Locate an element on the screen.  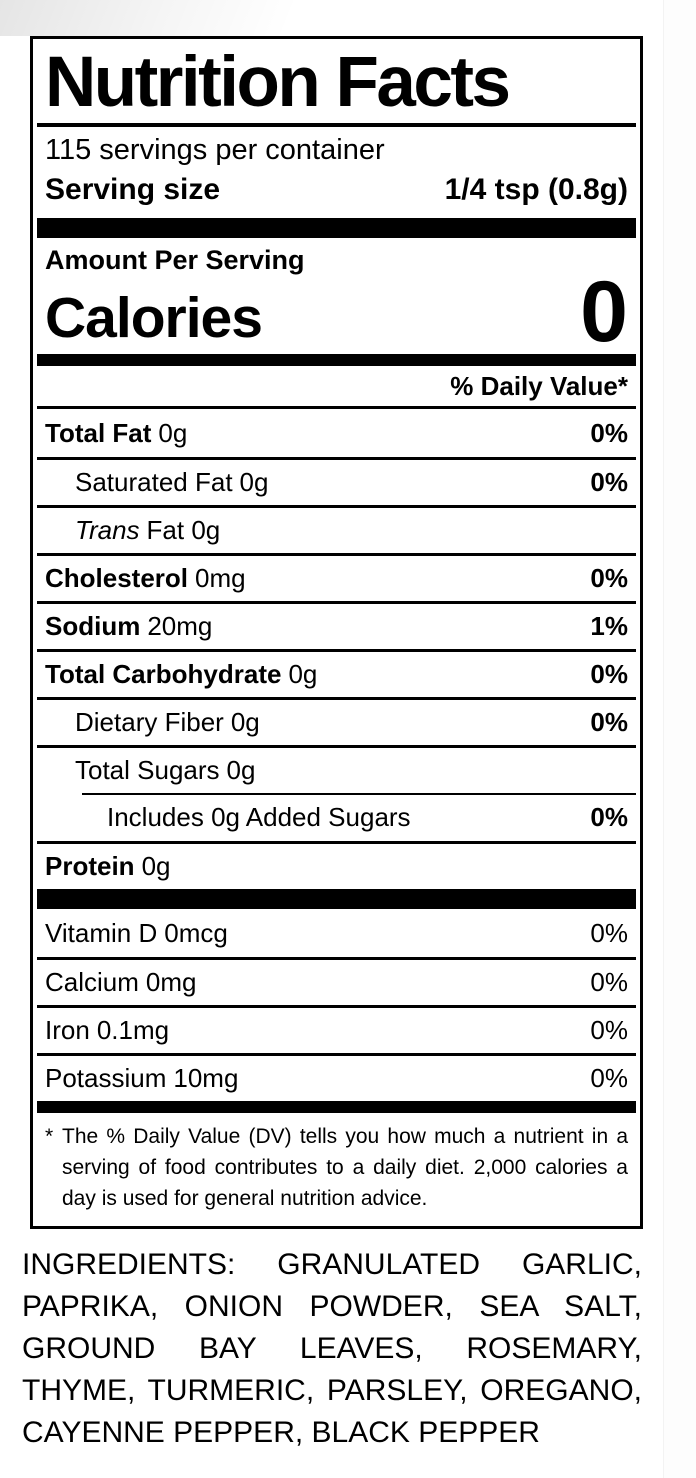
nutrient-name: Protein is located at coordinates (90, 866).